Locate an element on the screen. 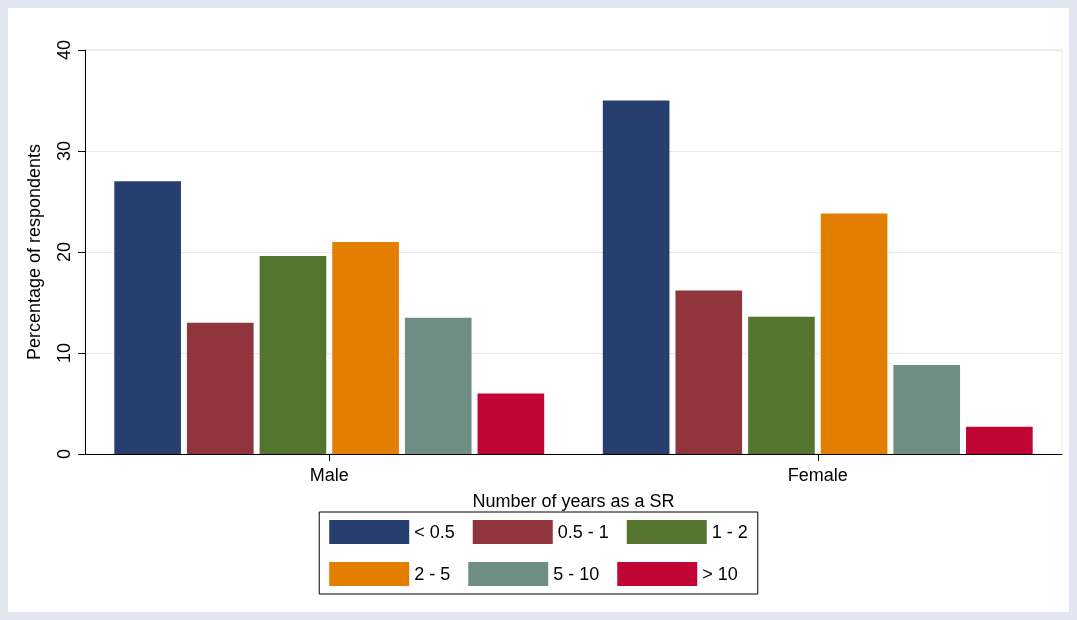 This screenshot has width=1077, height=620. x-tick-label: Male is located at coordinates (329, 475).